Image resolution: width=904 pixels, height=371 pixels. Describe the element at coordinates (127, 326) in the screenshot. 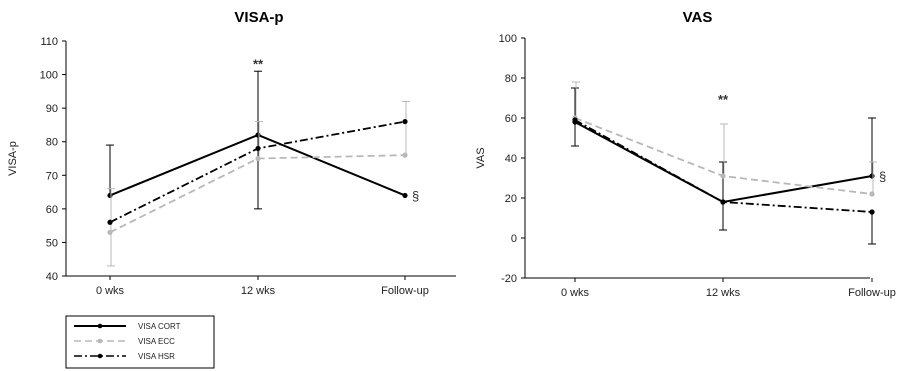

I see `legend-entry: VISA CORT` at that location.